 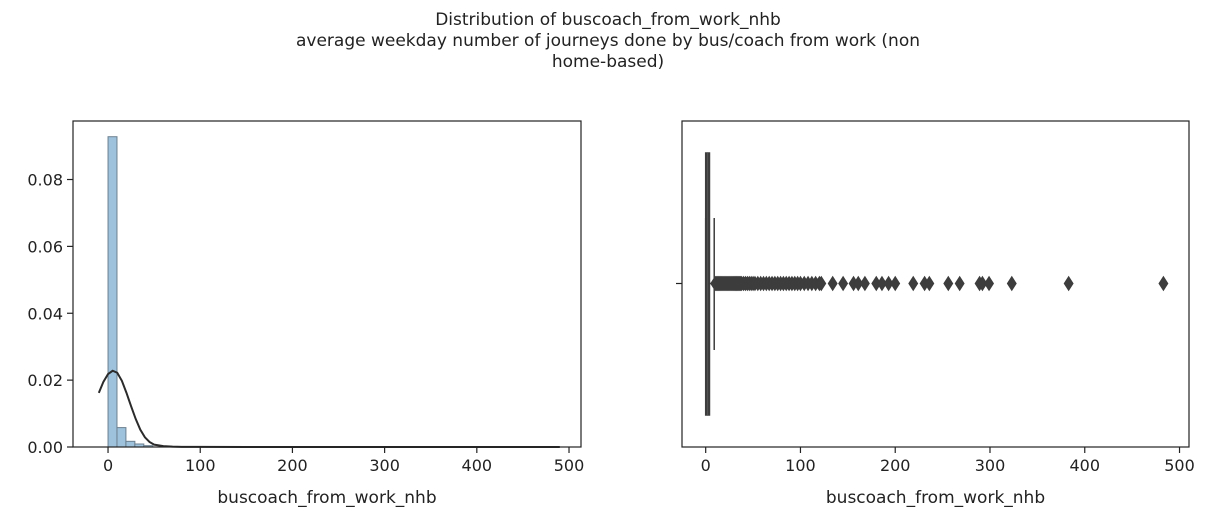 I want to click on figure-title-line-3: home-based), so click(x=608, y=62).